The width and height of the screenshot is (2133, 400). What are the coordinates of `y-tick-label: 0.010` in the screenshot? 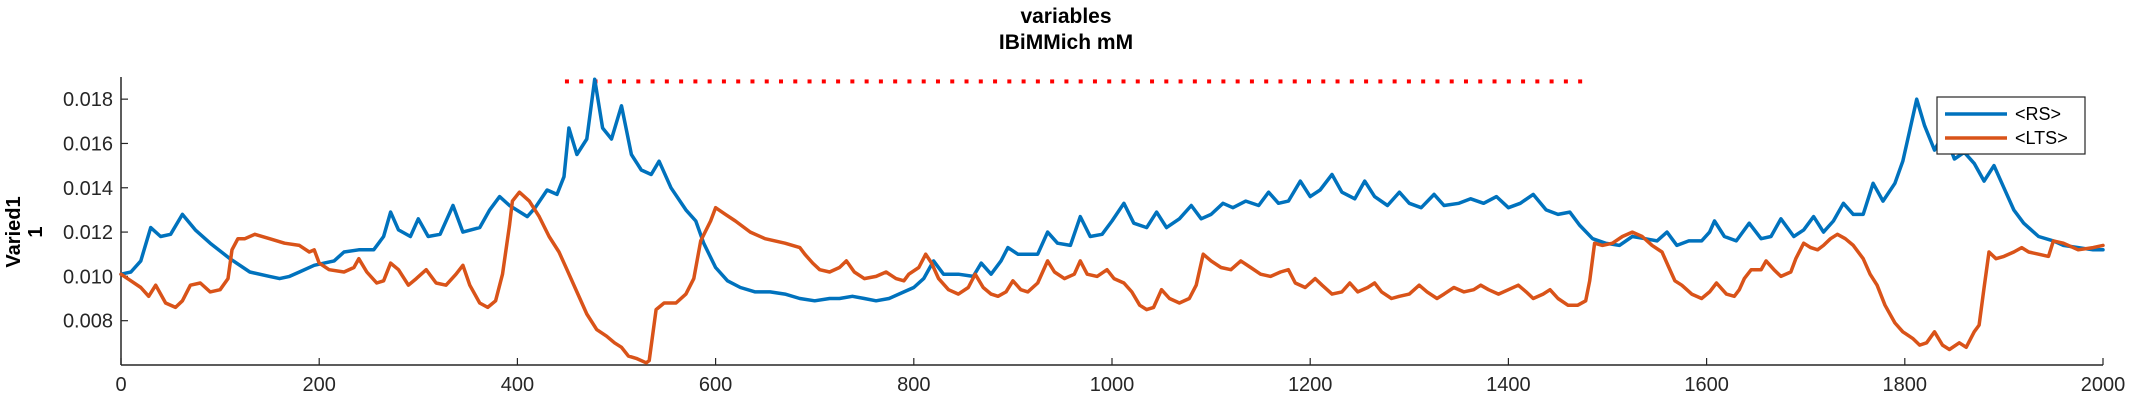 It's located at (88, 277).